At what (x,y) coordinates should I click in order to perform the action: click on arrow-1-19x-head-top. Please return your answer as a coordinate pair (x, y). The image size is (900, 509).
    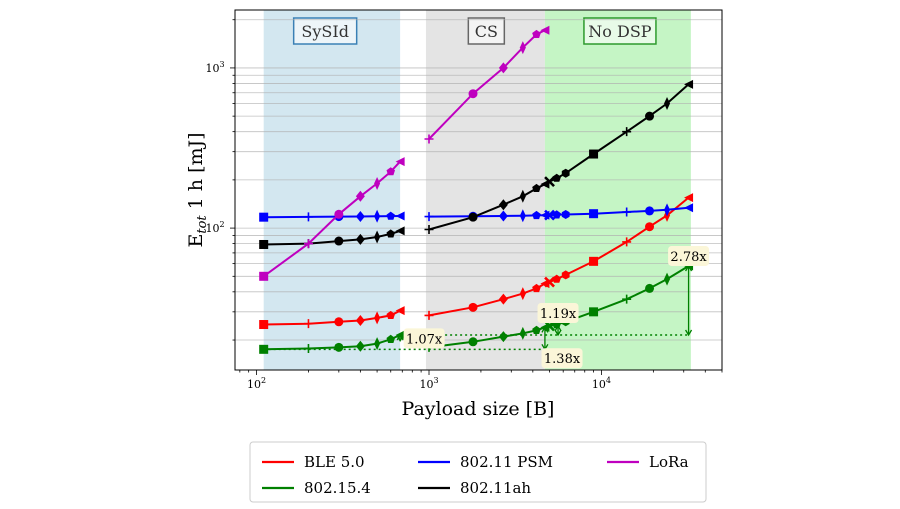
    Looking at the image, I should click on (558, 328).